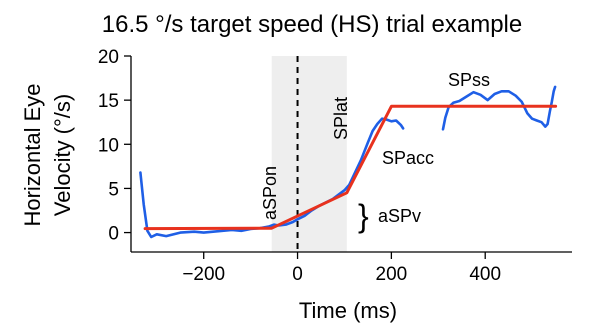 The image size is (606, 325). I want to click on x-tick-label: 200, so click(392, 274).